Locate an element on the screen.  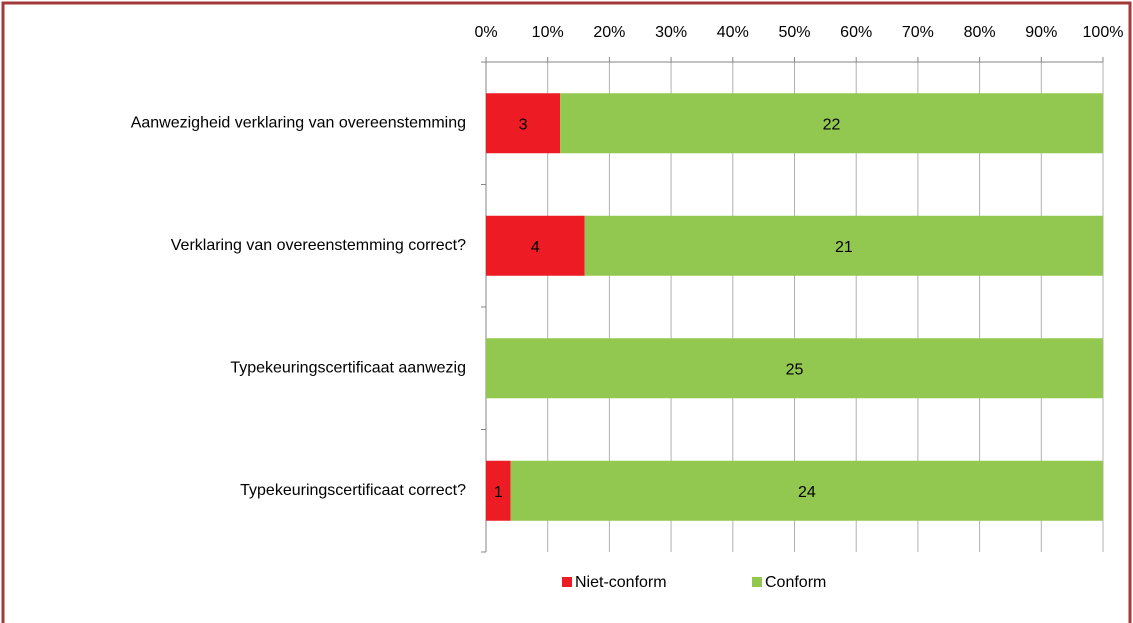
x-tick-label: 0% is located at coordinates (485, 32).